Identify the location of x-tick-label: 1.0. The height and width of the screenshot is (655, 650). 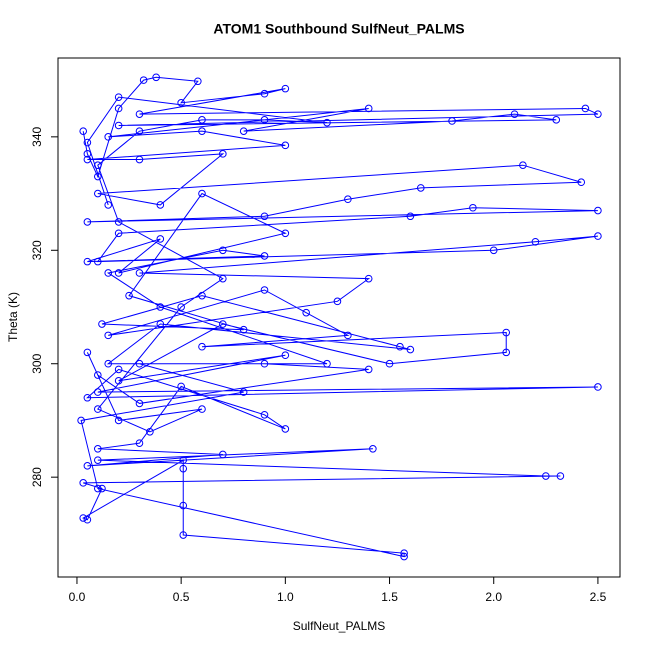
(285, 597).